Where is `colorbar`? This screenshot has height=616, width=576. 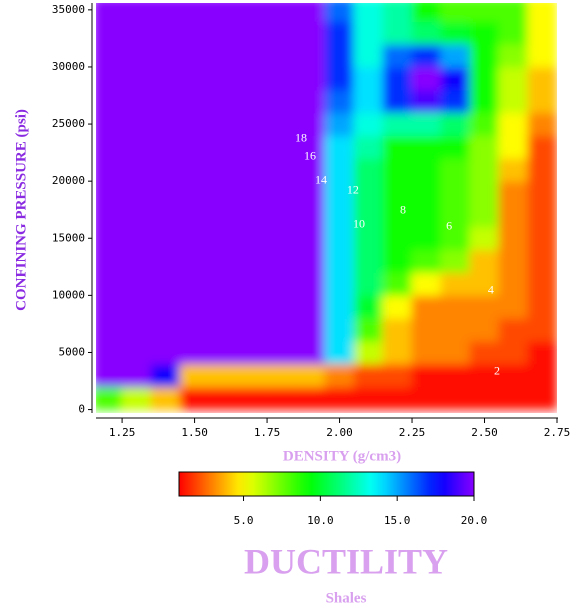
colorbar is located at coordinates (326, 484).